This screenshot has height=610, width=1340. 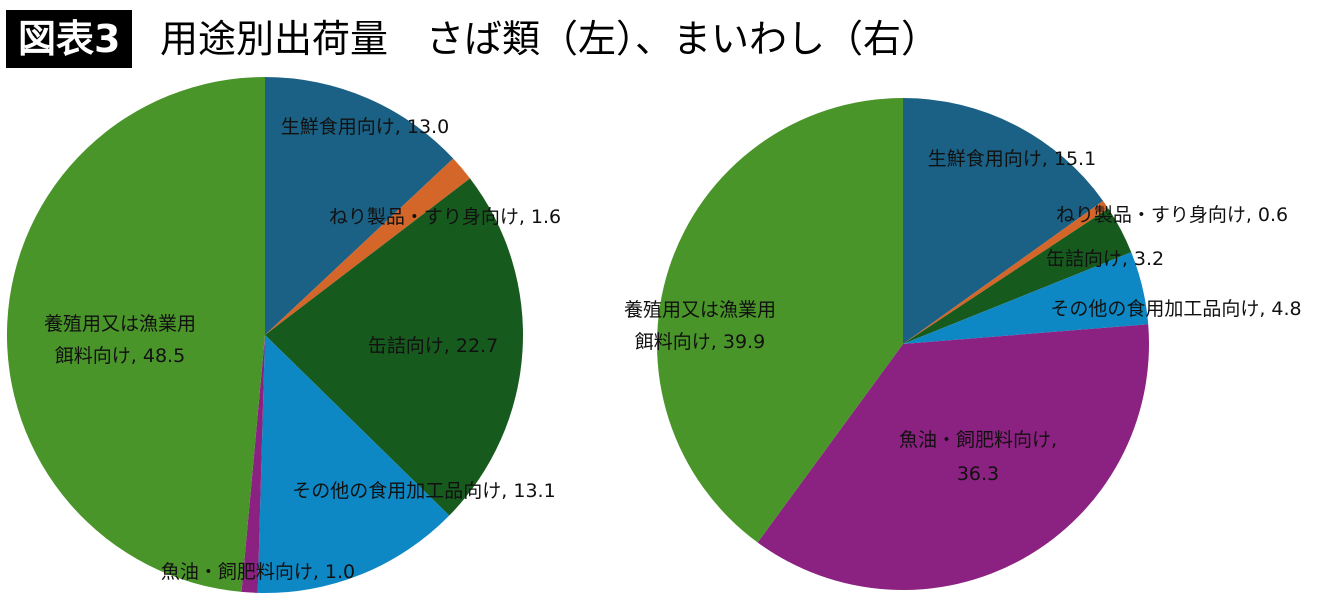 What do you see at coordinates (700, 342) in the screenshot?
I see `pie-label-feed: 餌料向け, 39.9` at bounding box center [700, 342].